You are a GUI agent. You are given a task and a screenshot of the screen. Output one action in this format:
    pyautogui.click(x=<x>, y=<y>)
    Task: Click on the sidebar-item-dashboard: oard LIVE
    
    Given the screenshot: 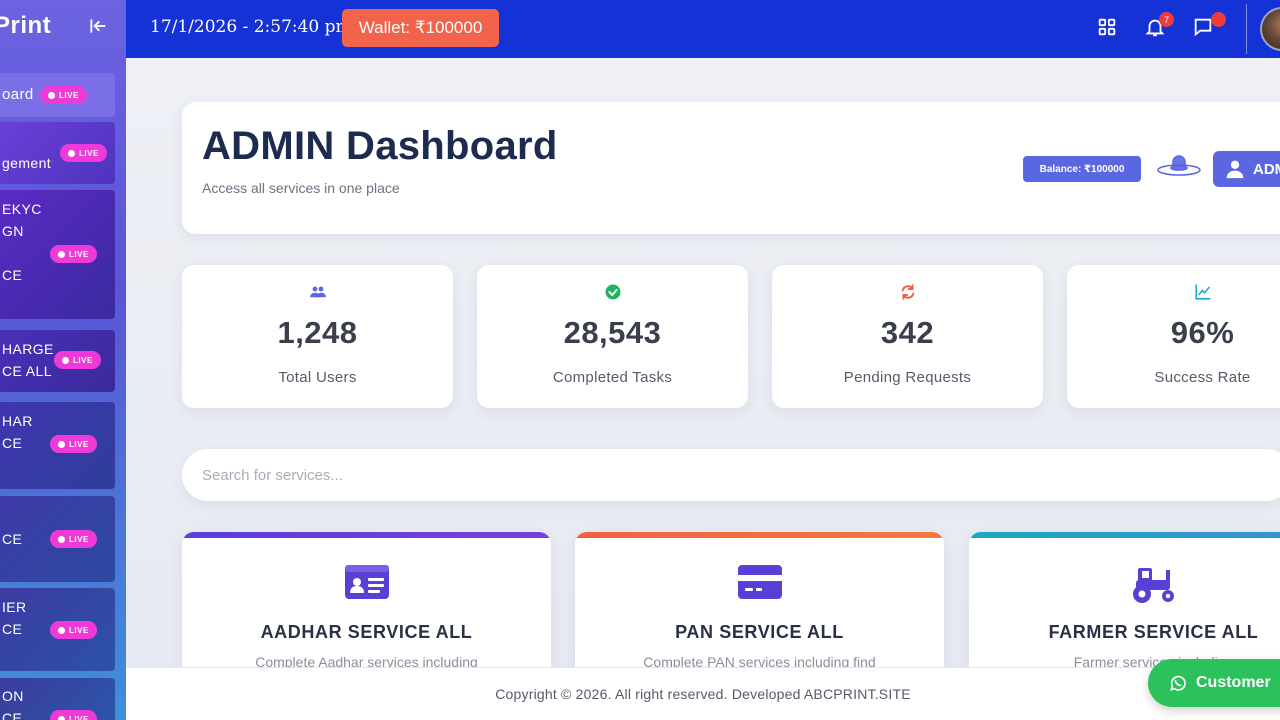 What is the action you would take?
    pyautogui.click(x=57, y=95)
    